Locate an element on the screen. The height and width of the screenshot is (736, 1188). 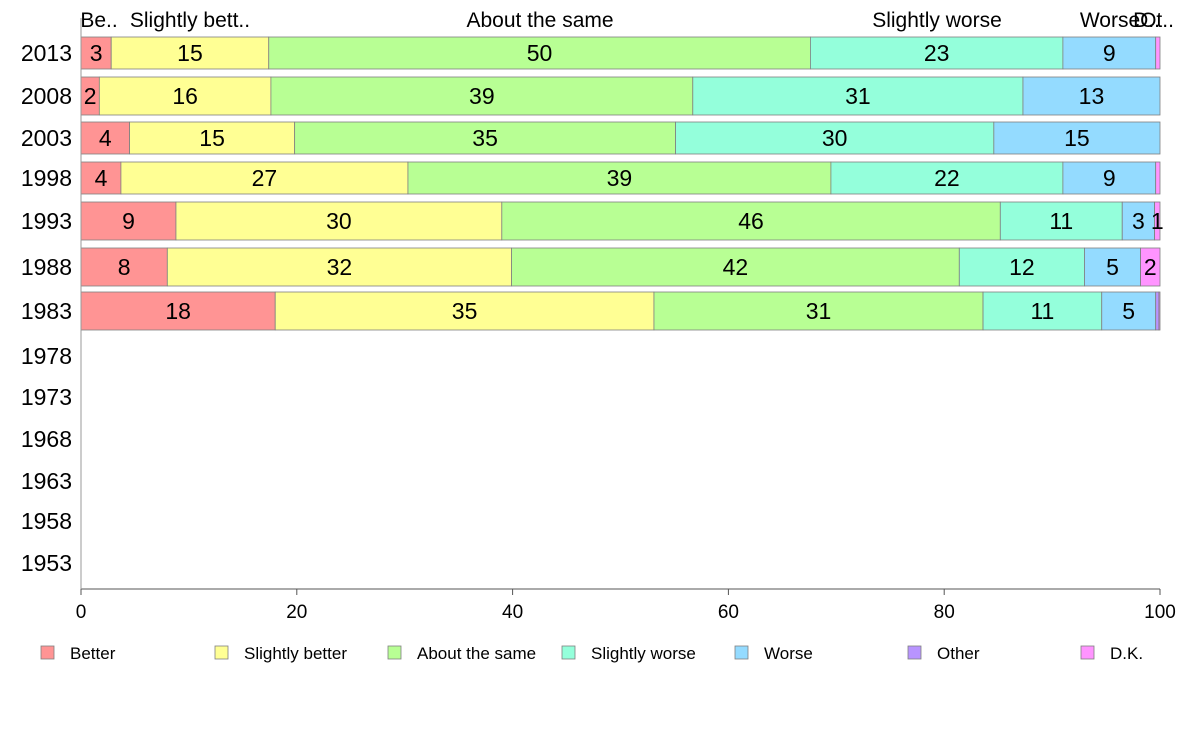
y-tick-label: 2013 is located at coordinates (46, 53).